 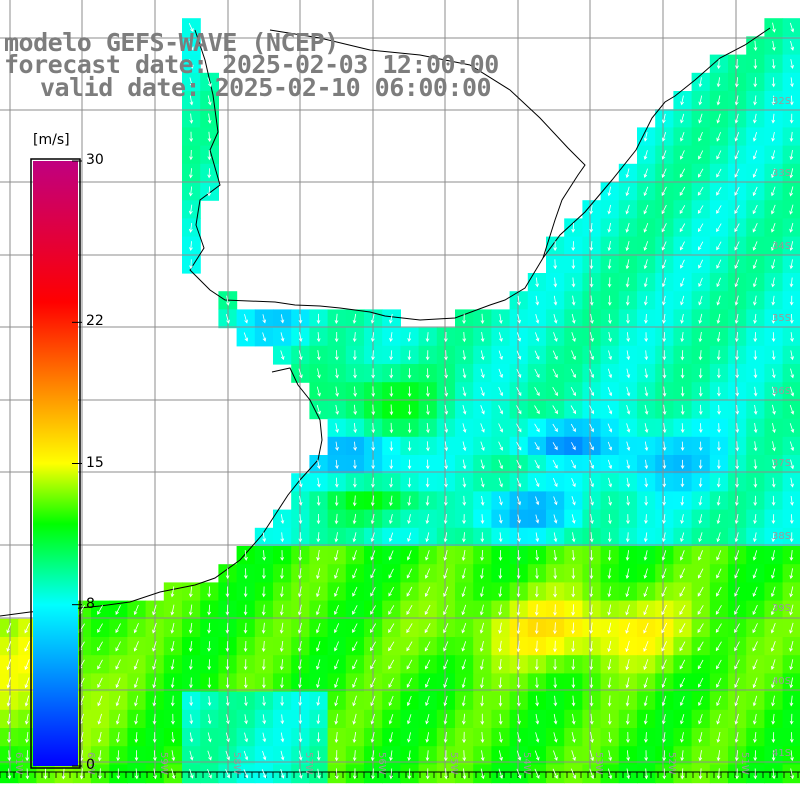 I want to click on longitude-label: 55W, so click(x=453, y=763).